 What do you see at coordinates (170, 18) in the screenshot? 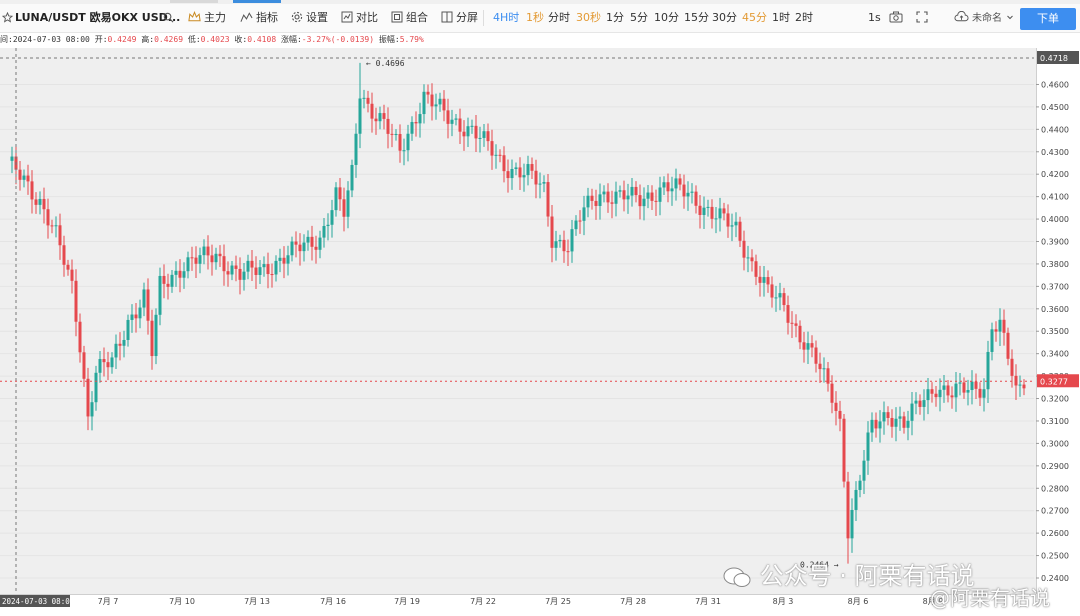
I see `symbol-search-icon` at bounding box center [170, 18].